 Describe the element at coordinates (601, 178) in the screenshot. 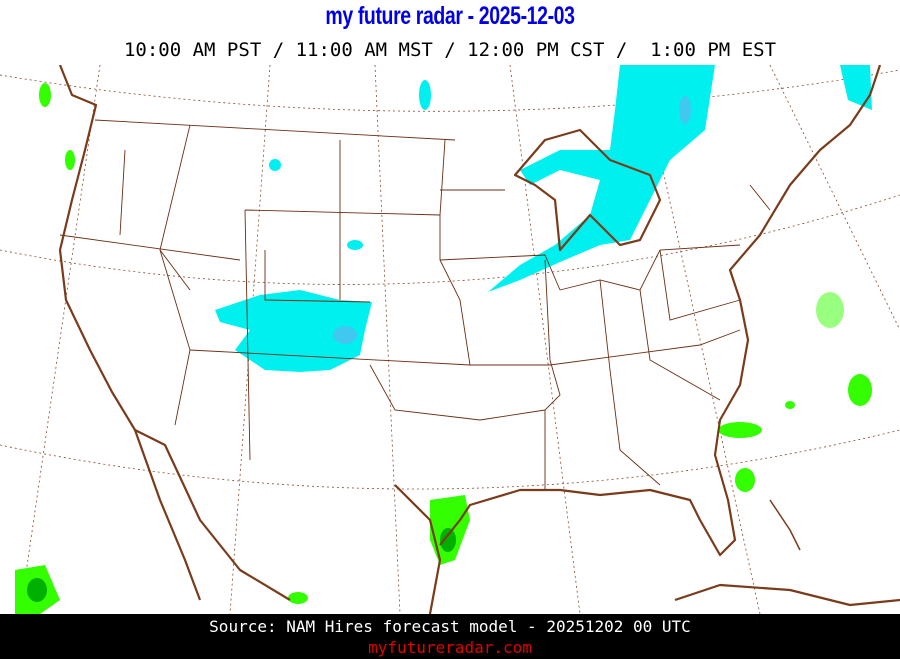

I see `snow-band-great-lakes` at that location.